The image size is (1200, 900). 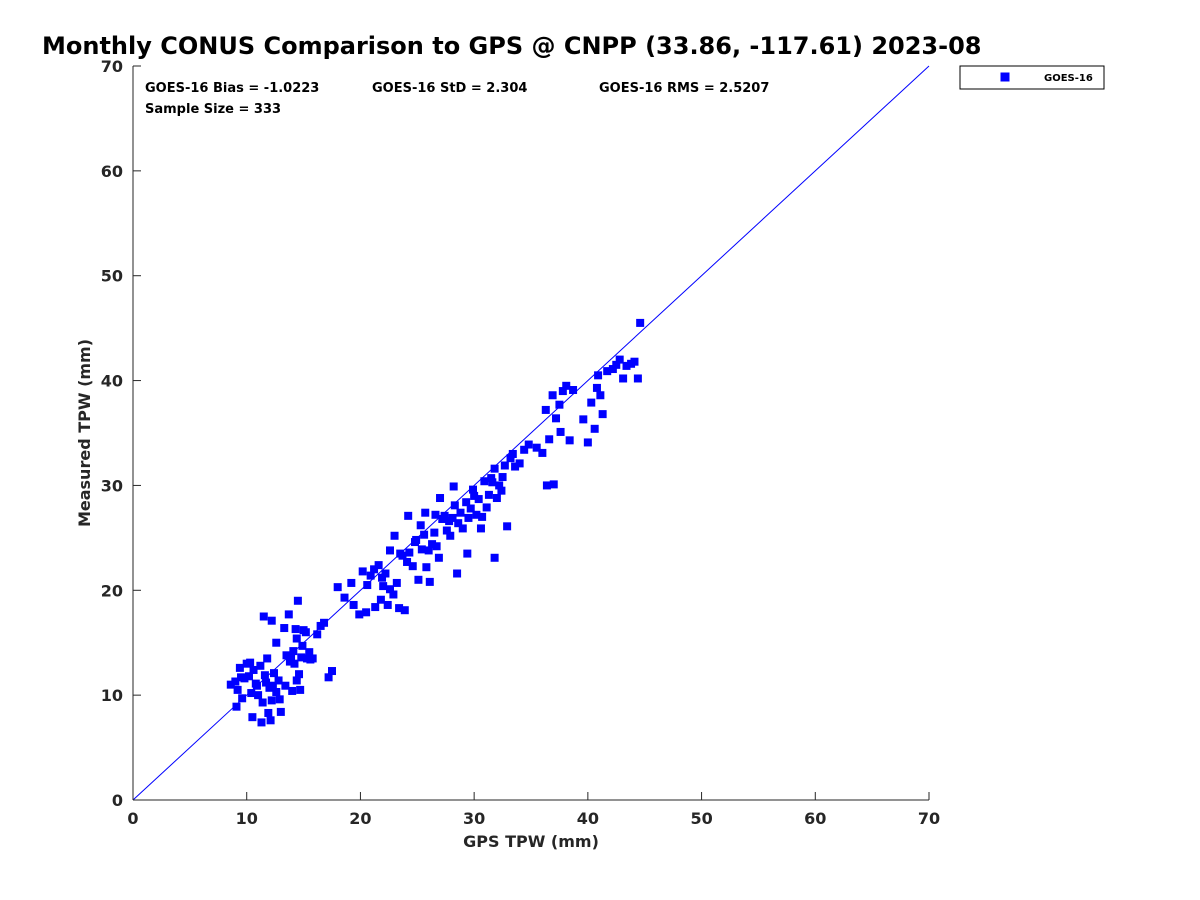 What do you see at coordinates (449, 88) in the screenshot?
I see `stat-std: GOES-16 StD = 2.304` at bounding box center [449, 88].